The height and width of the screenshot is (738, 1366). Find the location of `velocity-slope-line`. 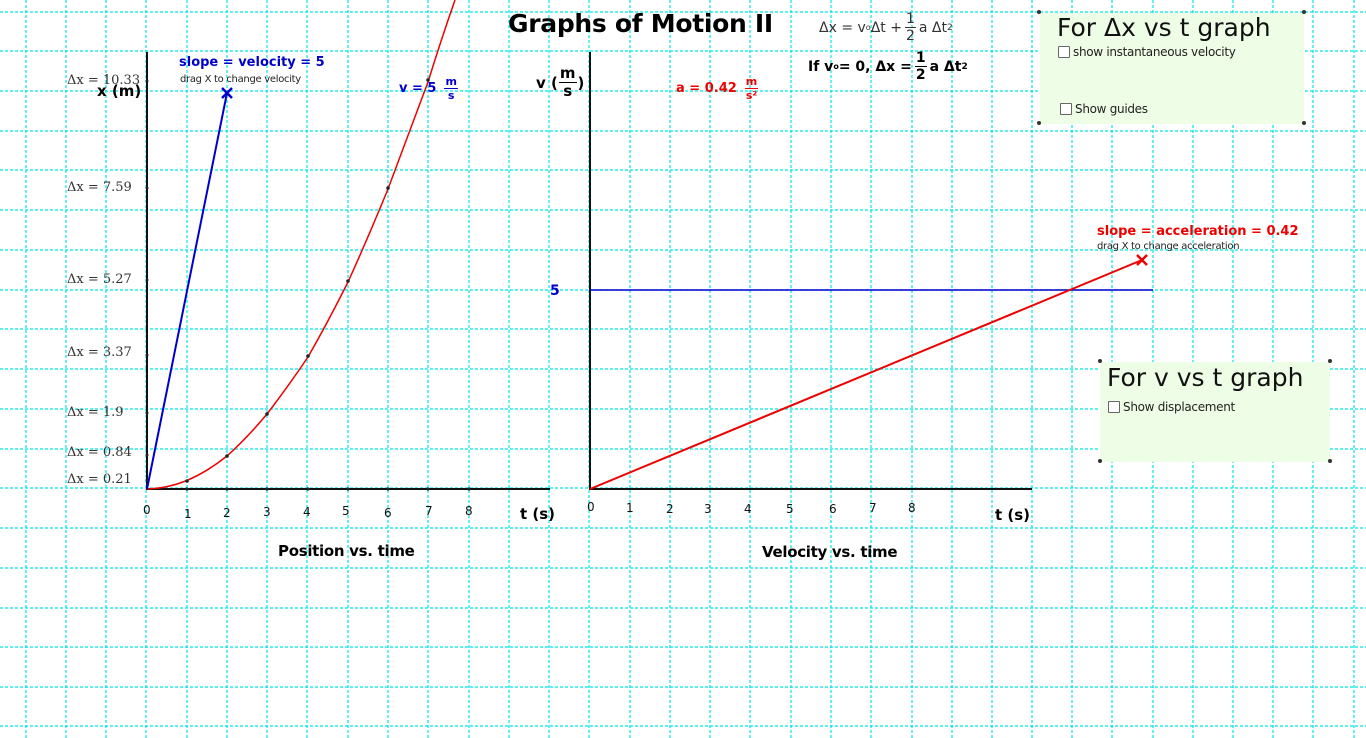

velocity-slope-line is located at coordinates (187, 291).